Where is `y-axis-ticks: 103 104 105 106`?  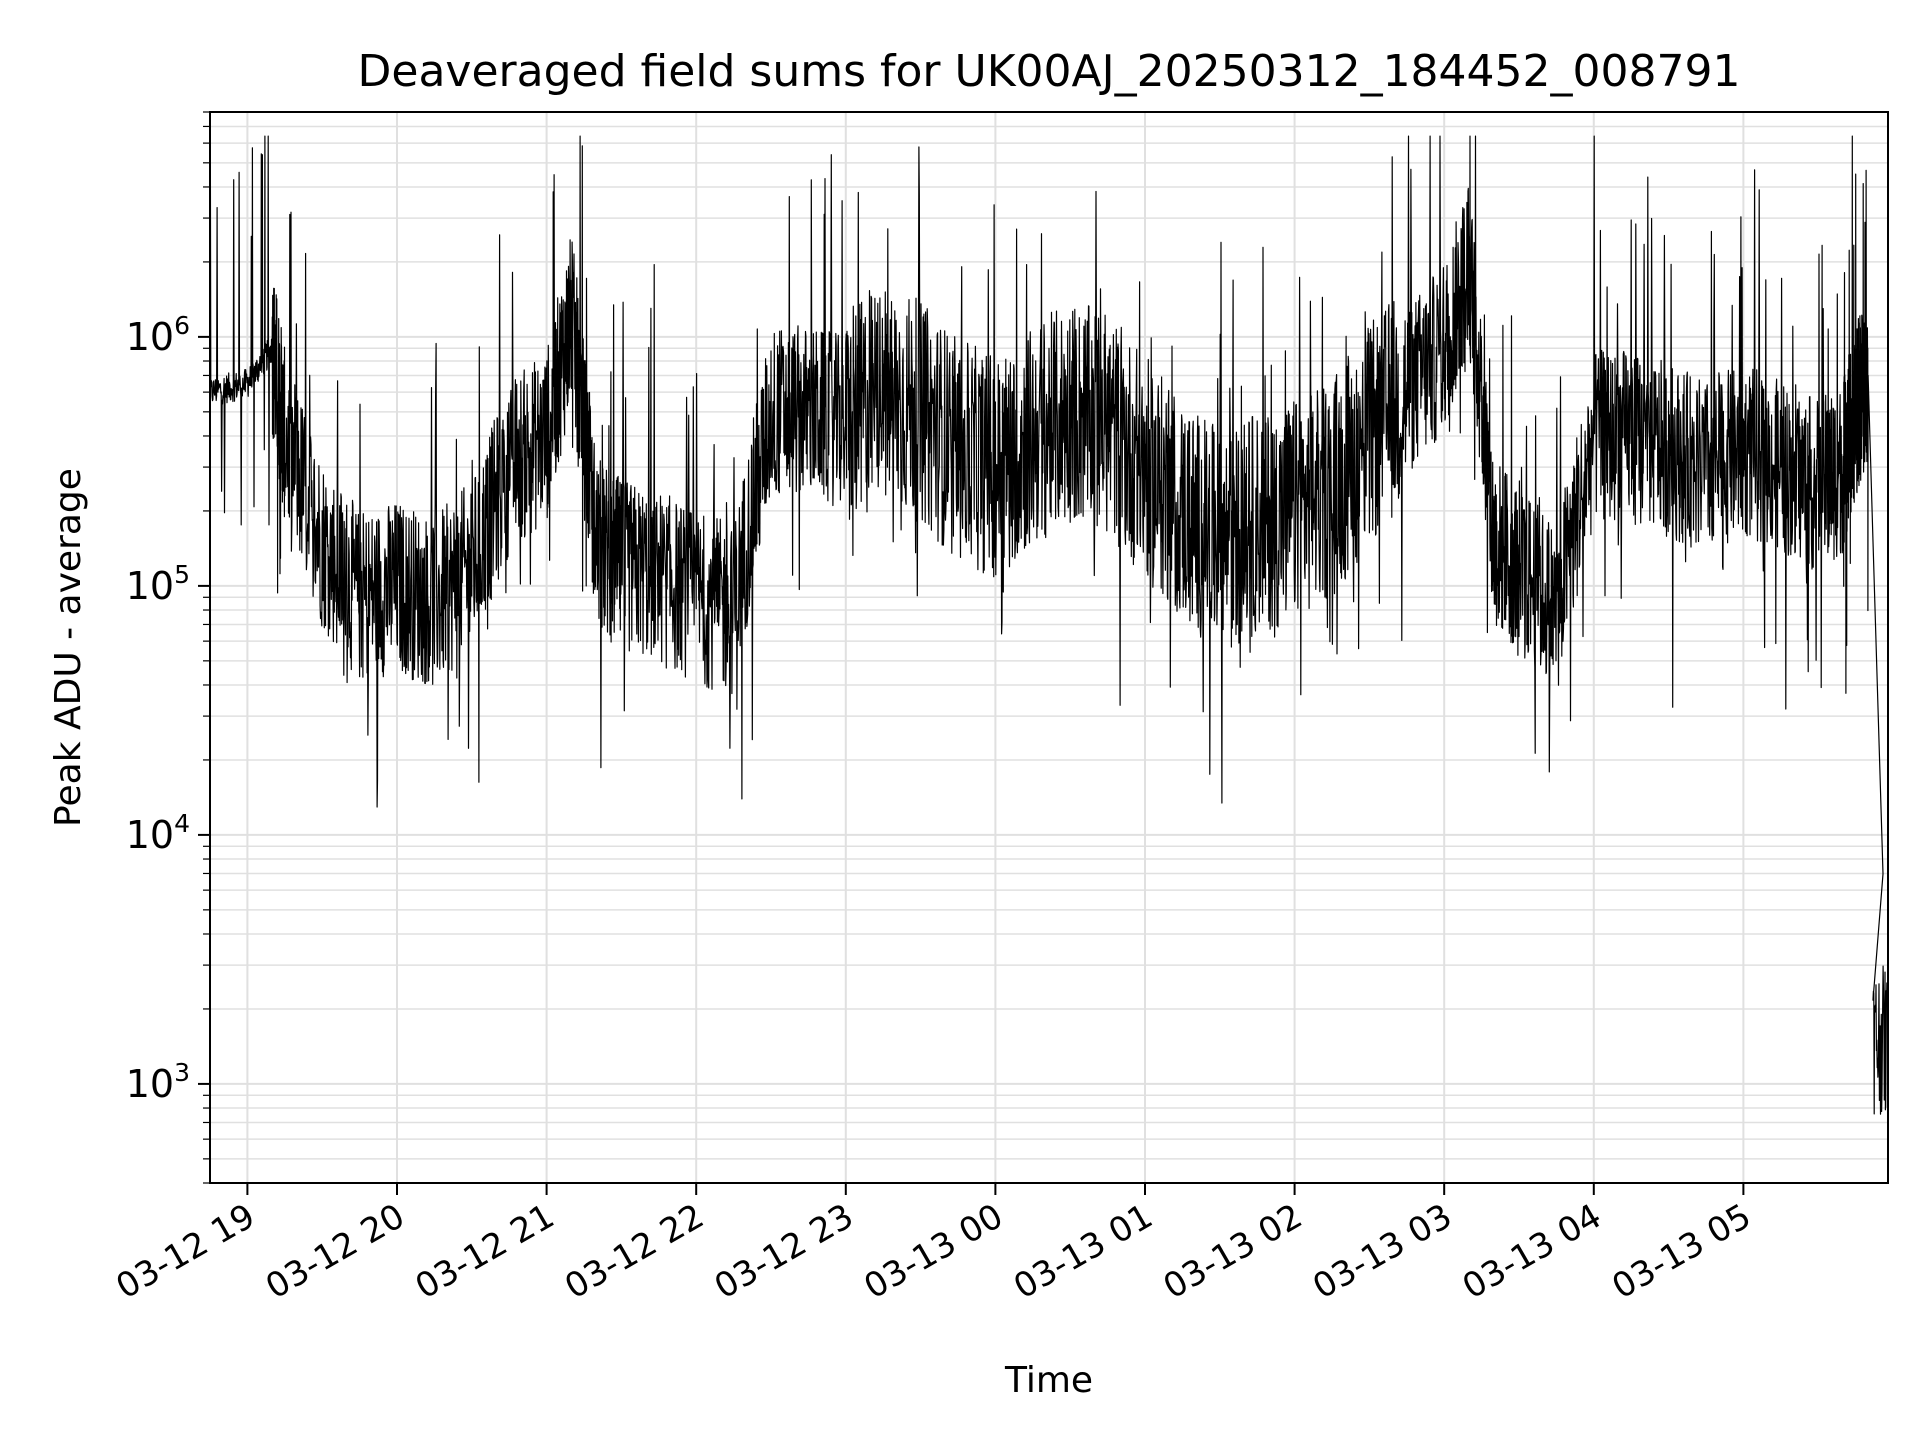
y-axis-ticks: 103 104 105 106 is located at coordinates (168, 708).